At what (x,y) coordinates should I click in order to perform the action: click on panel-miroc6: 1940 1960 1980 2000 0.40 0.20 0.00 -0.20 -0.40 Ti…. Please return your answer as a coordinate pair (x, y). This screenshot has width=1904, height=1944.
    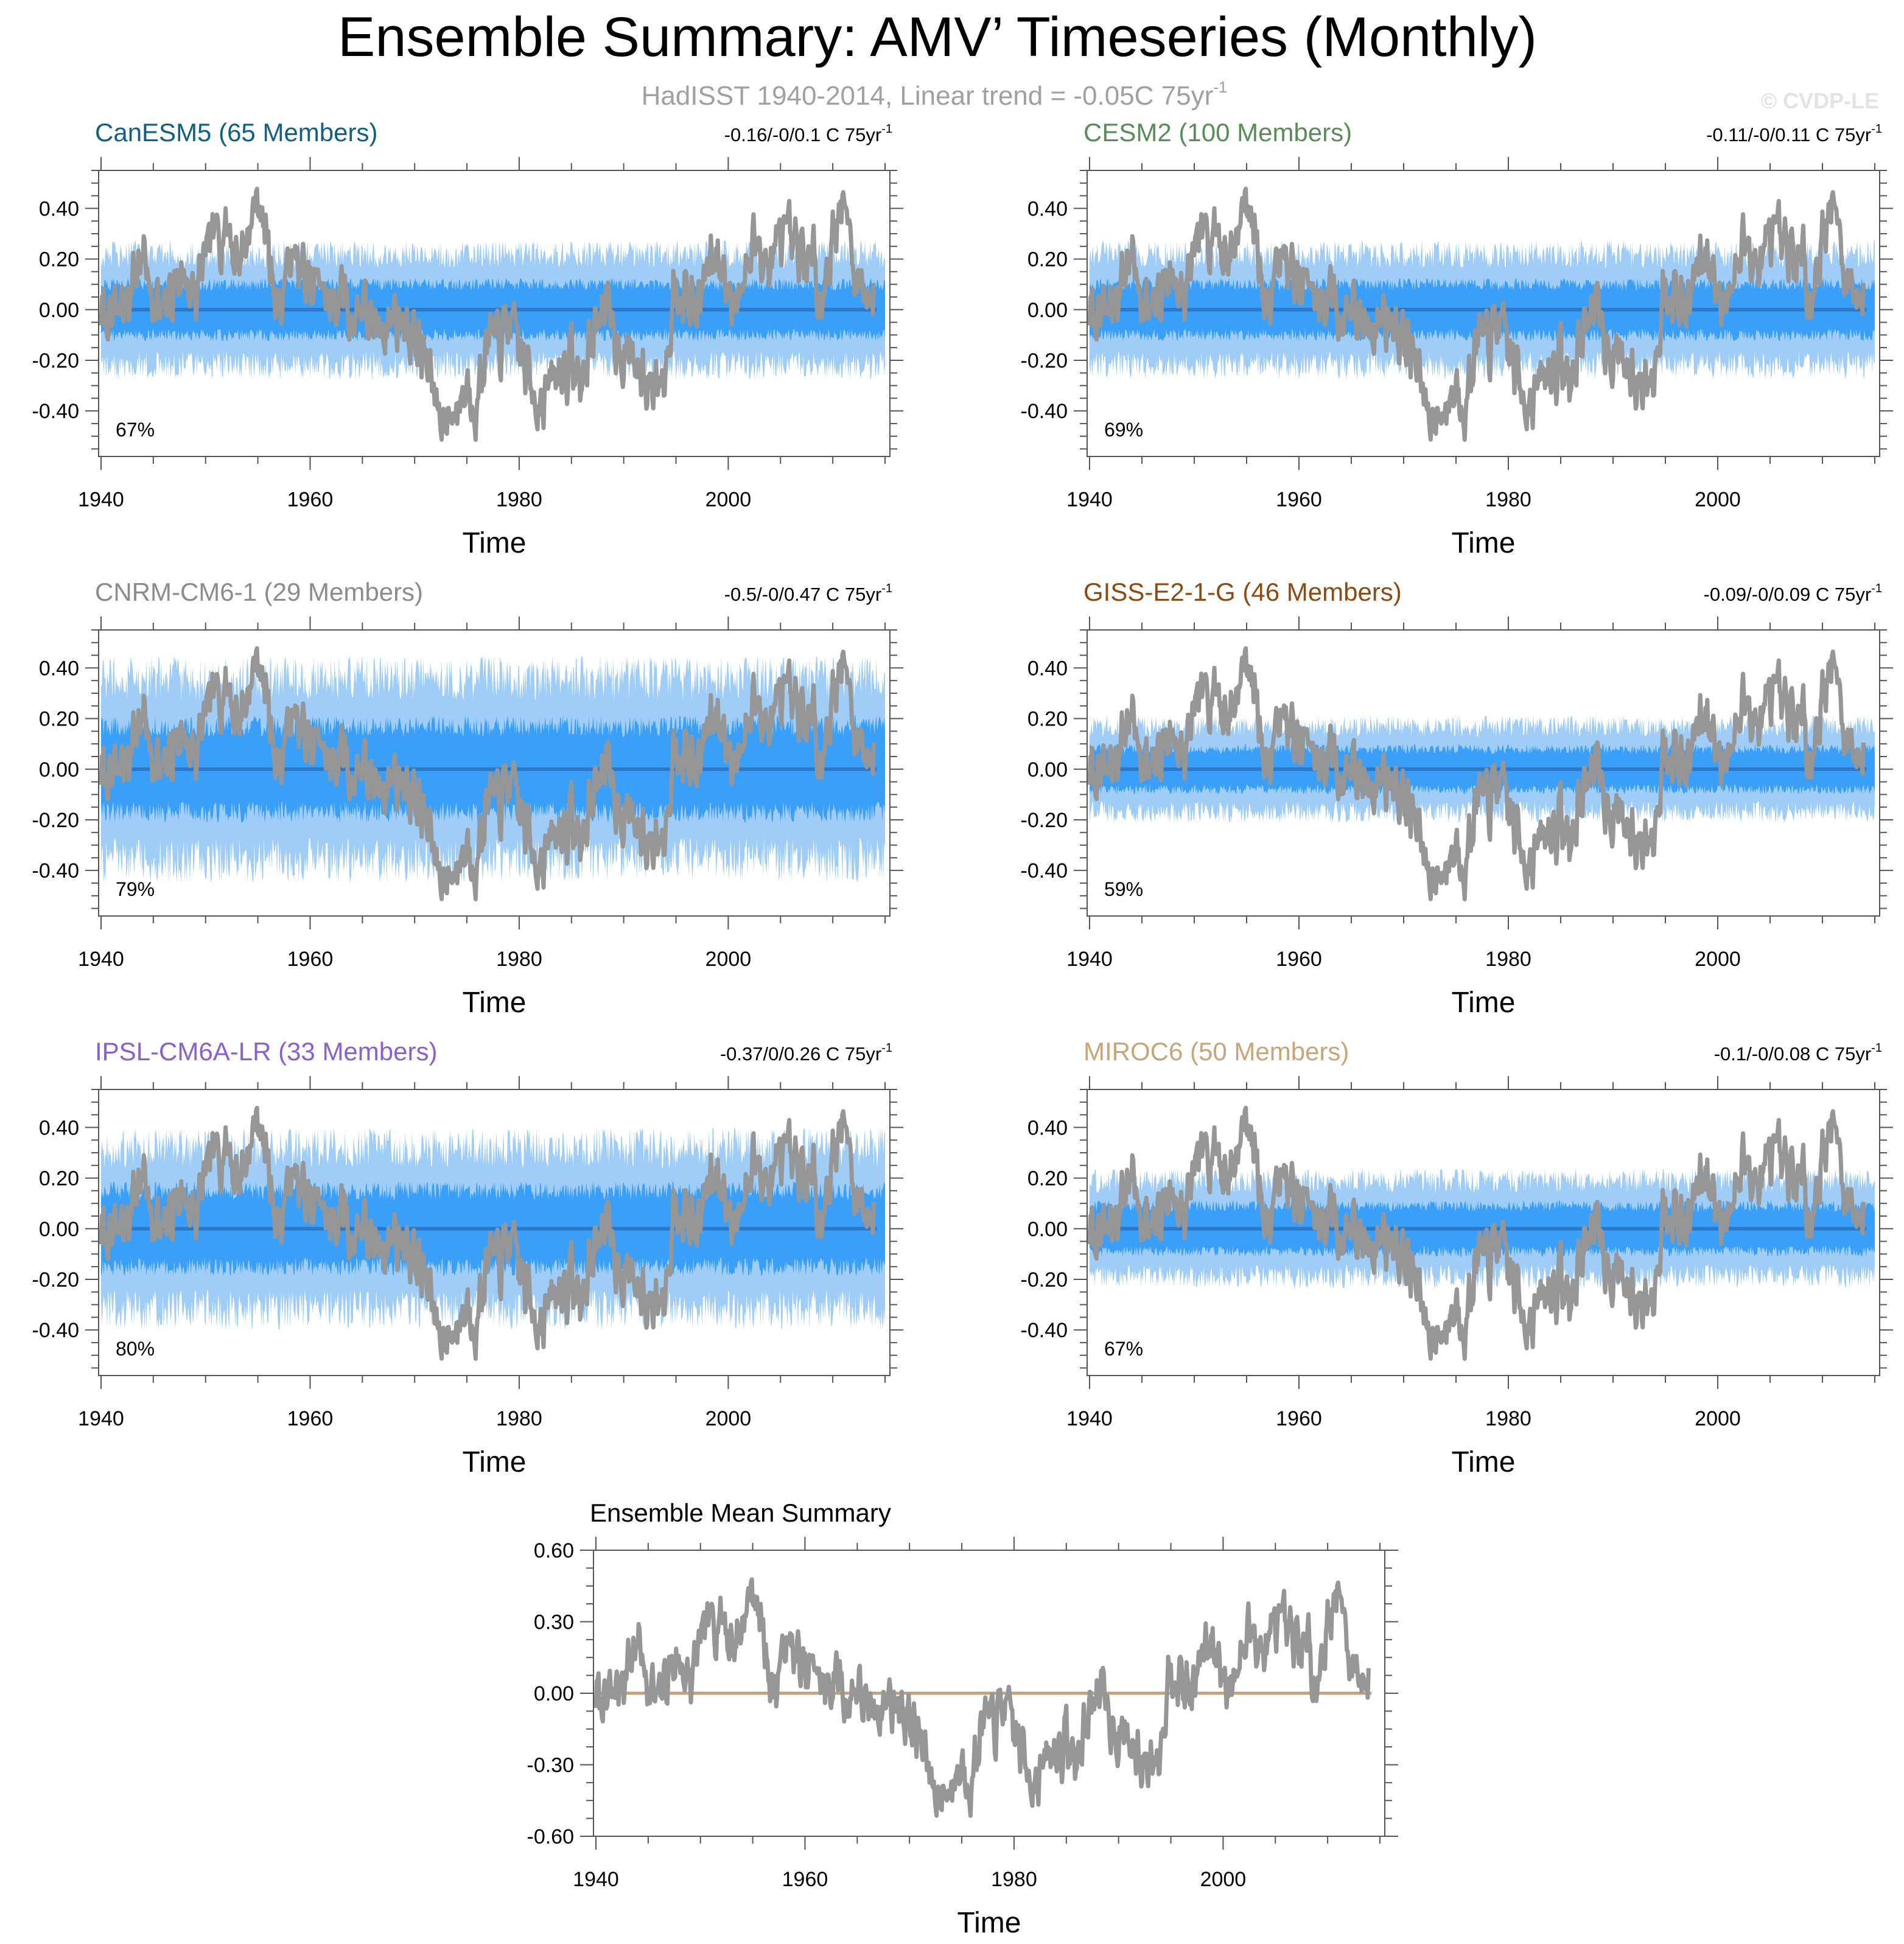
    Looking at the image, I should click on (1457, 1257).